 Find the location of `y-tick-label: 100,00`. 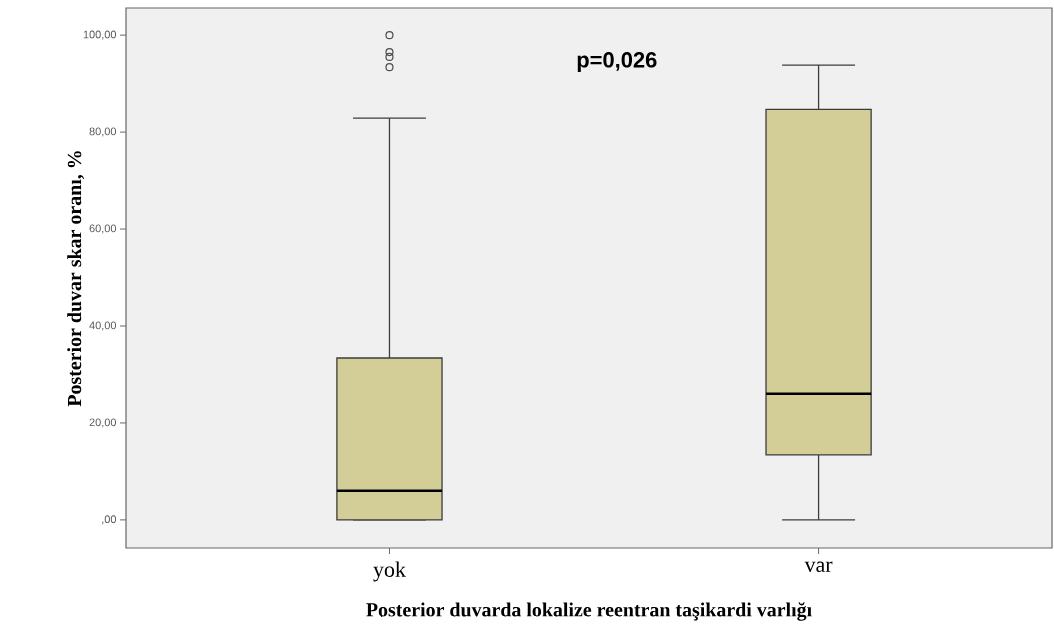

y-tick-label: 100,00 is located at coordinates (100, 35).